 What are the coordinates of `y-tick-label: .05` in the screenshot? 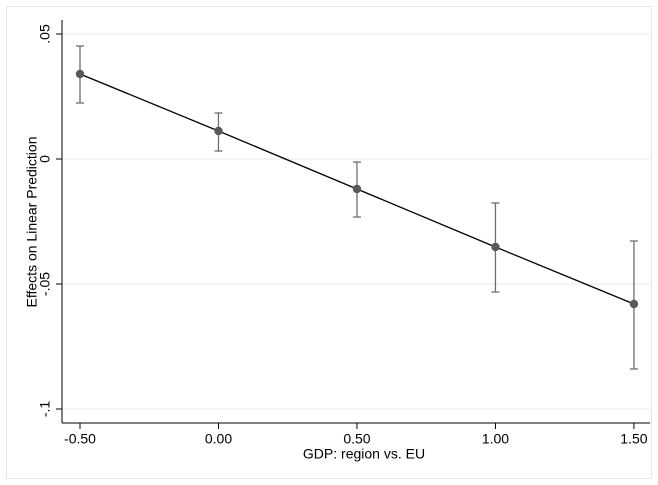 It's located at (45, 34).